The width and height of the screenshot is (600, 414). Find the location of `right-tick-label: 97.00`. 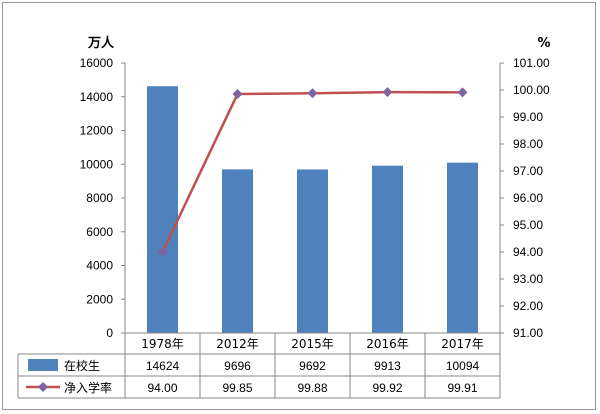

right-tick-label: 97.00 is located at coordinates (528, 171).